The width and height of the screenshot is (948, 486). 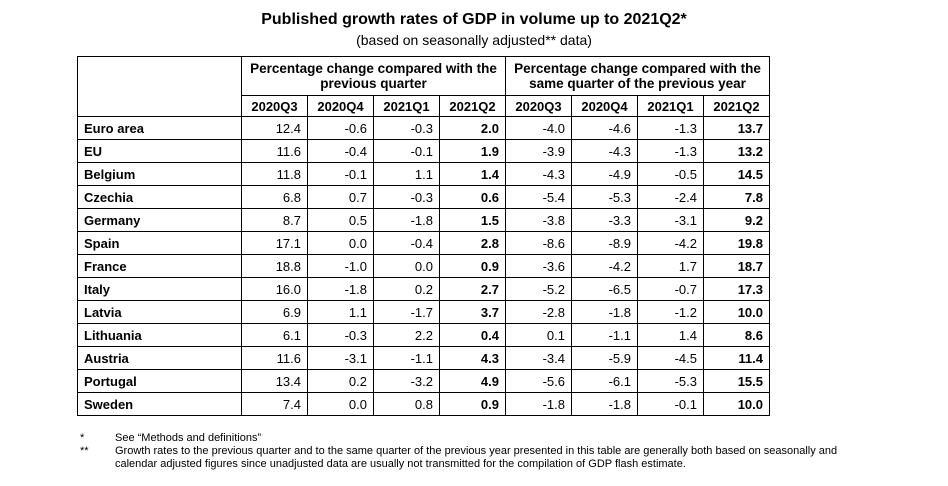 I want to click on value-cell: 11.8, so click(x=274, y=174).